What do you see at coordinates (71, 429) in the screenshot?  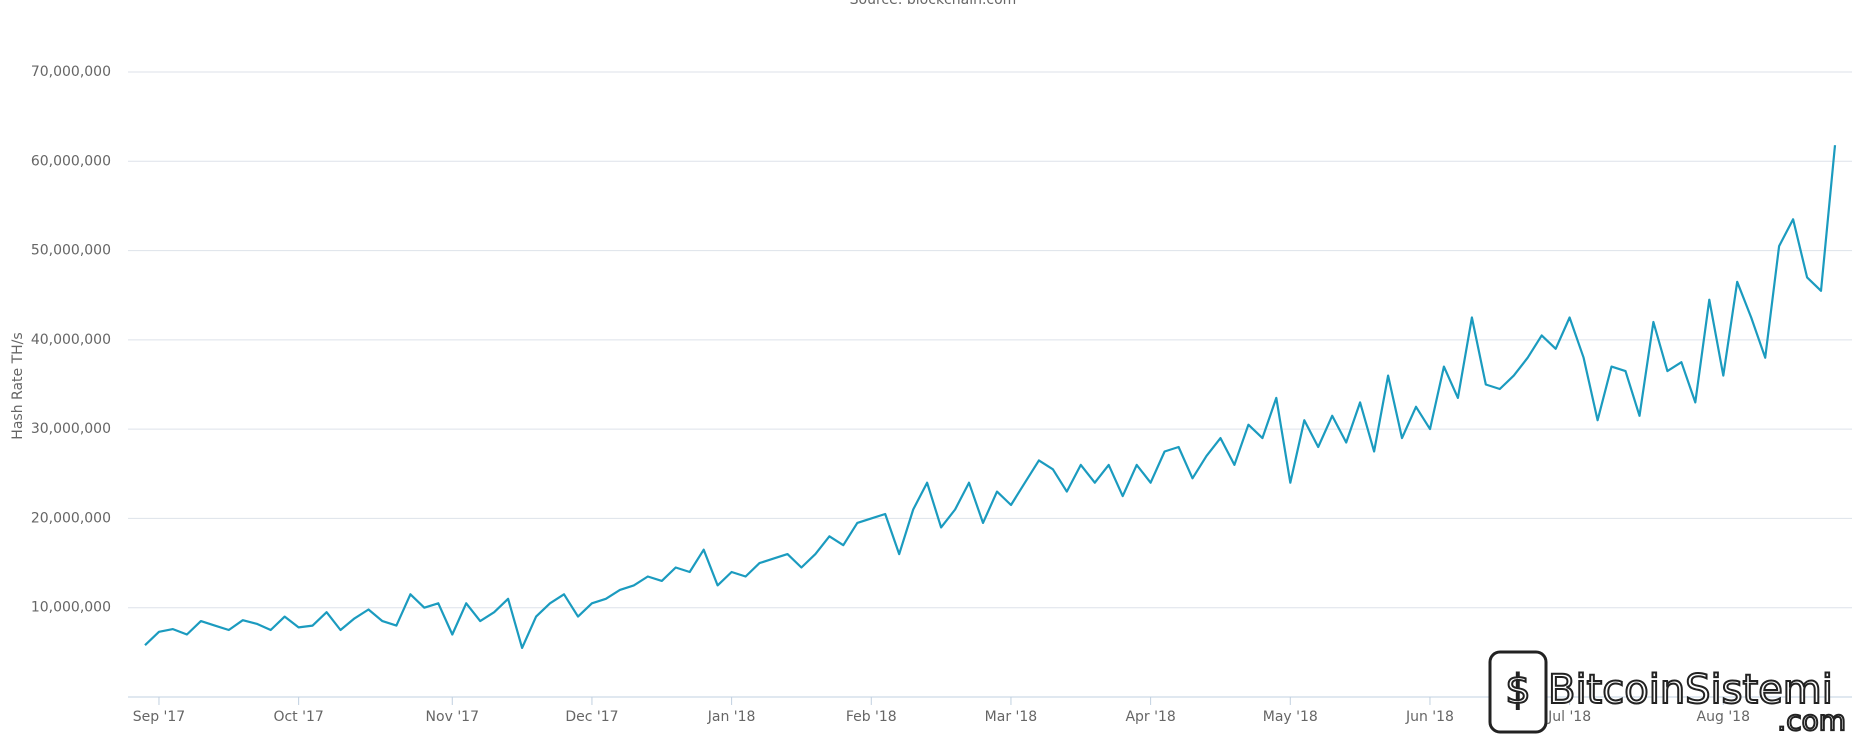 I see `y-tick-label: 30,000,000` at bounding box center [71, 429].